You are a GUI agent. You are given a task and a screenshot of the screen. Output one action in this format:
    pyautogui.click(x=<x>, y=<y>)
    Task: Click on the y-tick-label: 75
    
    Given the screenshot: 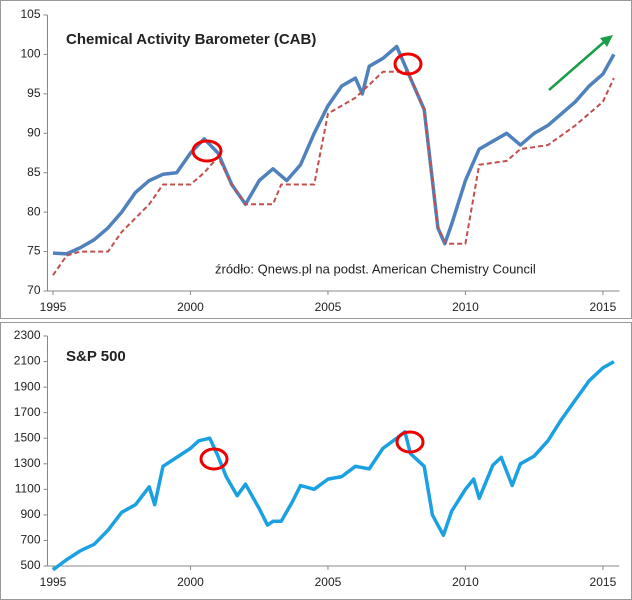 What is the action you would take?
    pyautogui.click(x=34, y=251)
    